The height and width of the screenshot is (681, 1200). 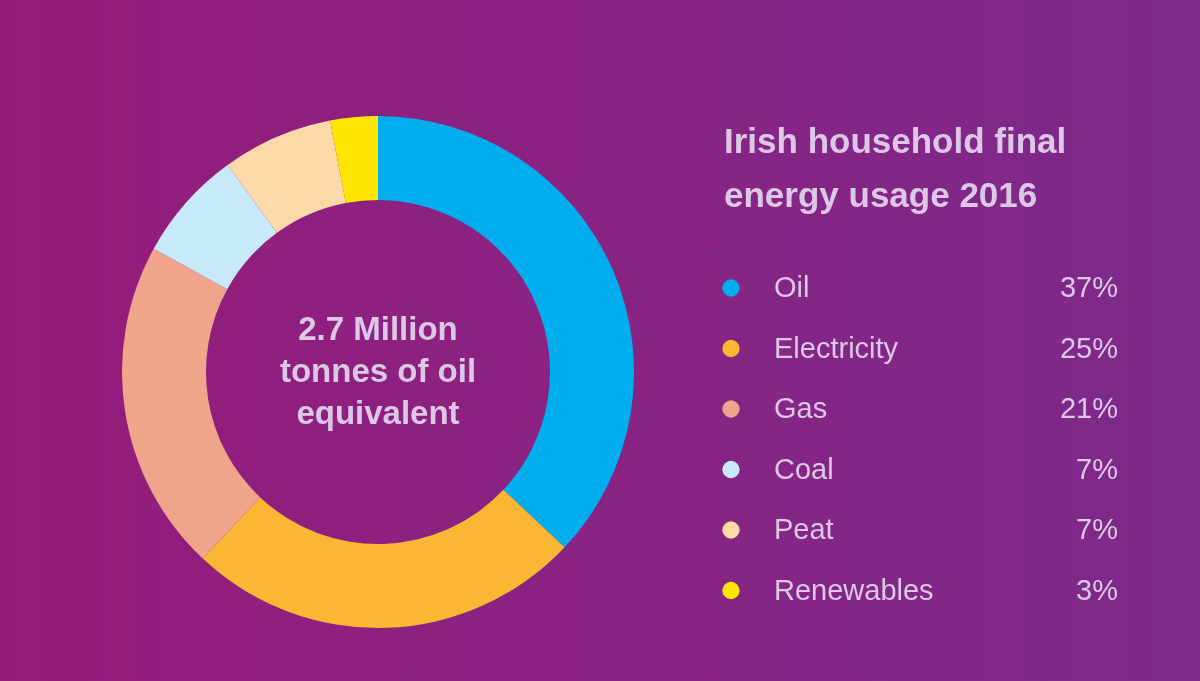 I want to click on text: 2.7 Million tonnes of oil equivalent, so click(x=378, y=370).